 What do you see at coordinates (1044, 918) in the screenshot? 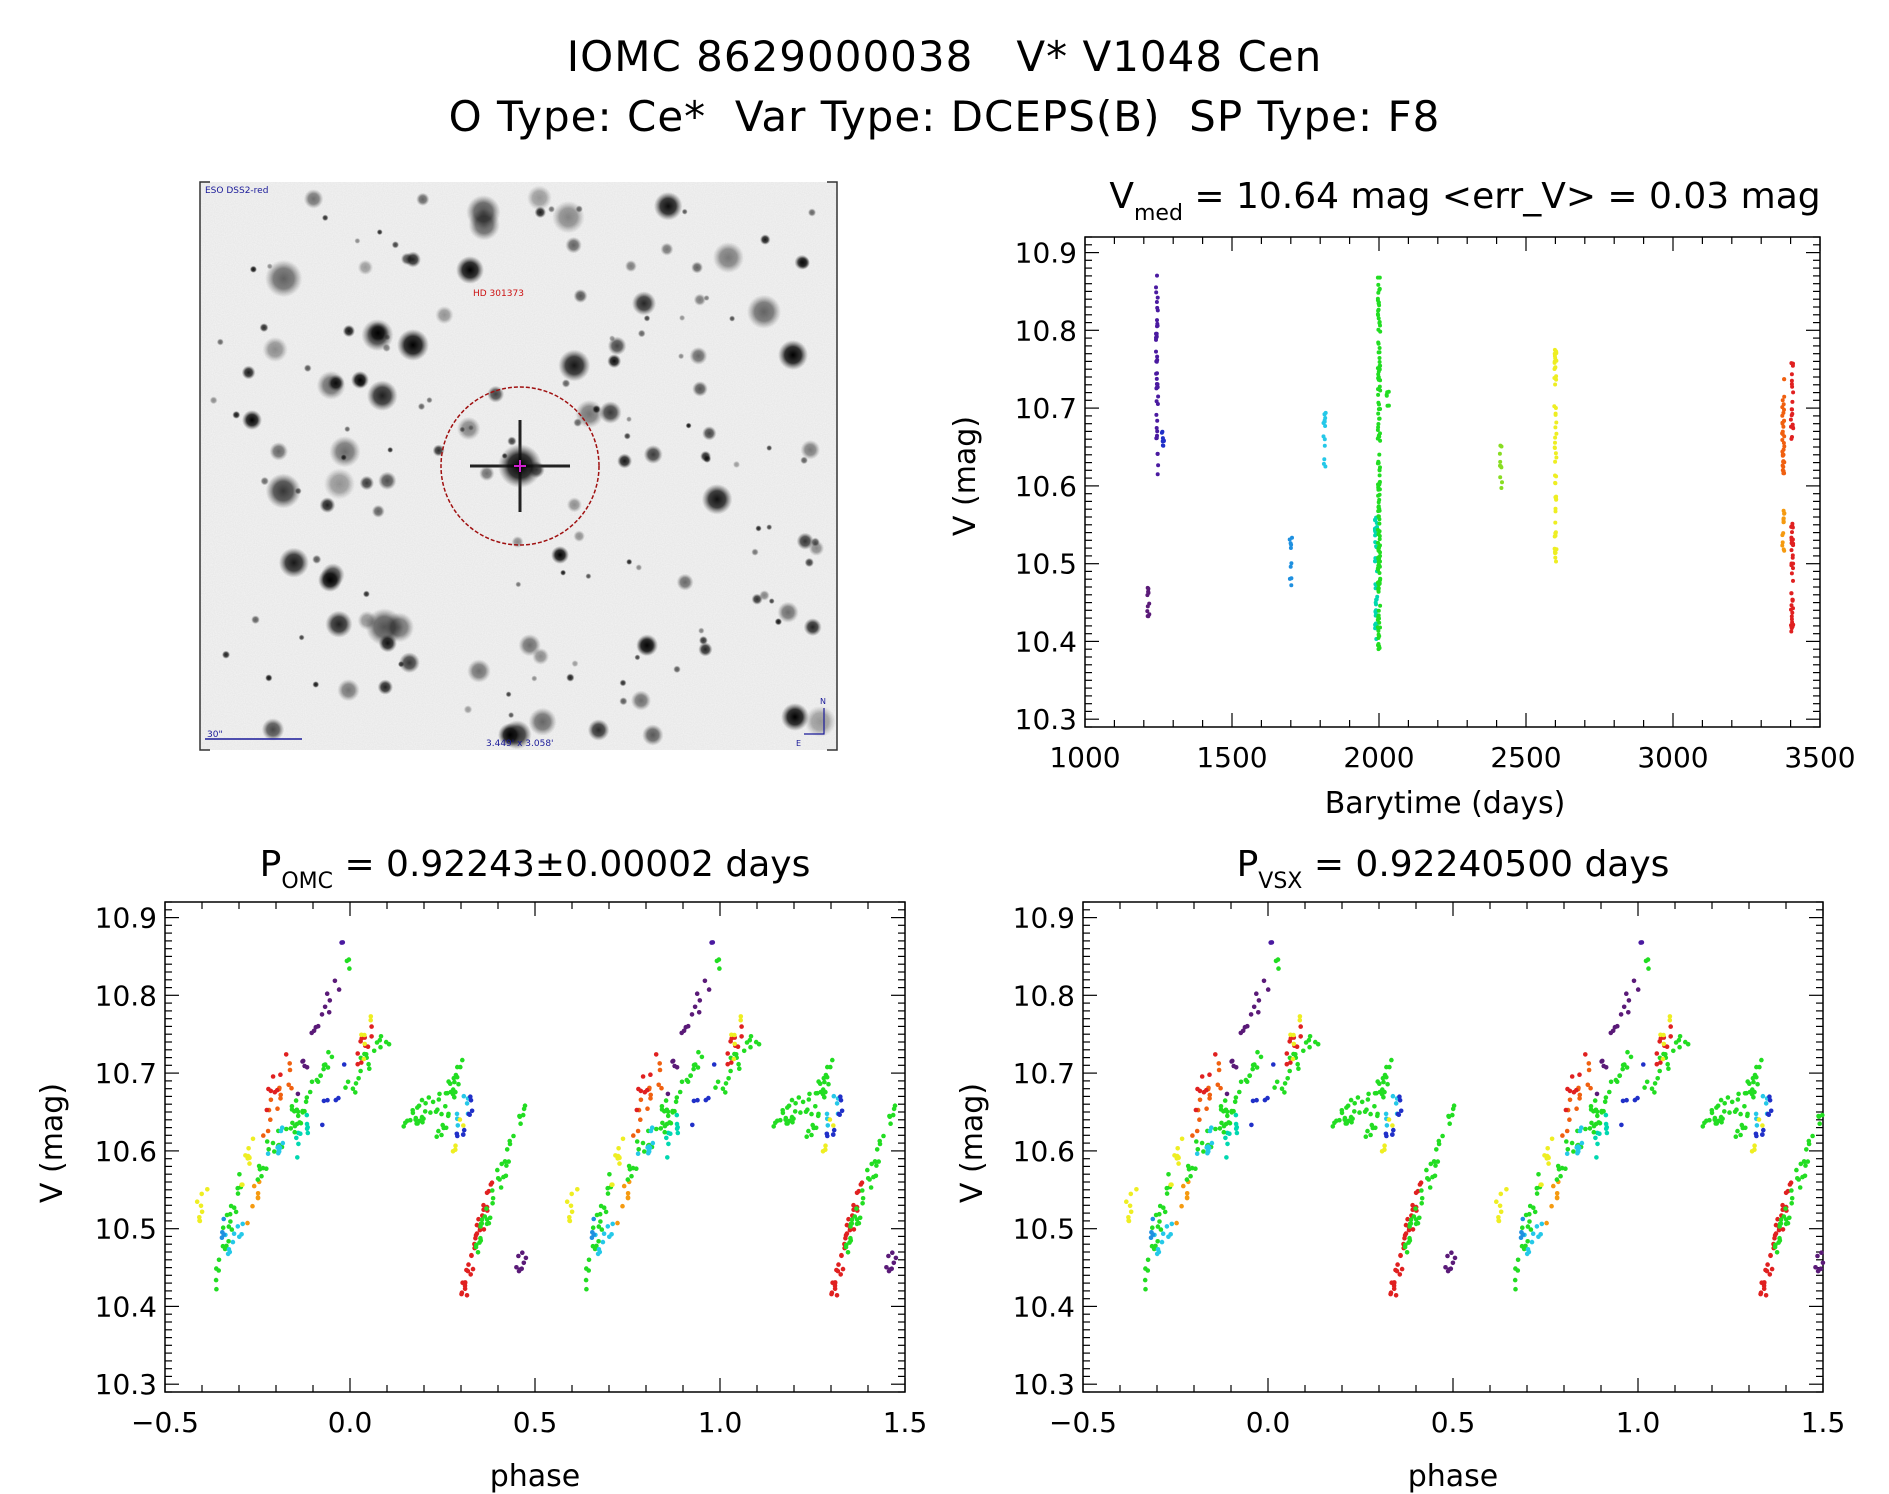
I see `y-tick-label: 10.9` at bounding box center [1044, 918].